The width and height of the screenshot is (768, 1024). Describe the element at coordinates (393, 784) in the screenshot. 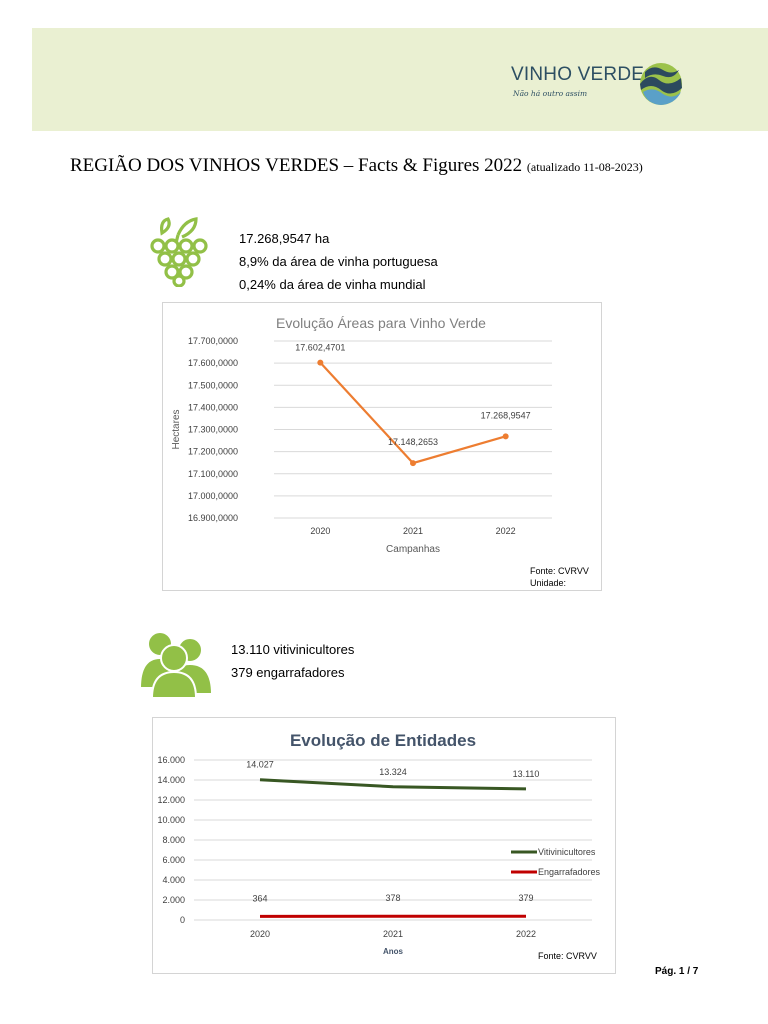

I see `entities-series-line-vitivinicultores` at that location.